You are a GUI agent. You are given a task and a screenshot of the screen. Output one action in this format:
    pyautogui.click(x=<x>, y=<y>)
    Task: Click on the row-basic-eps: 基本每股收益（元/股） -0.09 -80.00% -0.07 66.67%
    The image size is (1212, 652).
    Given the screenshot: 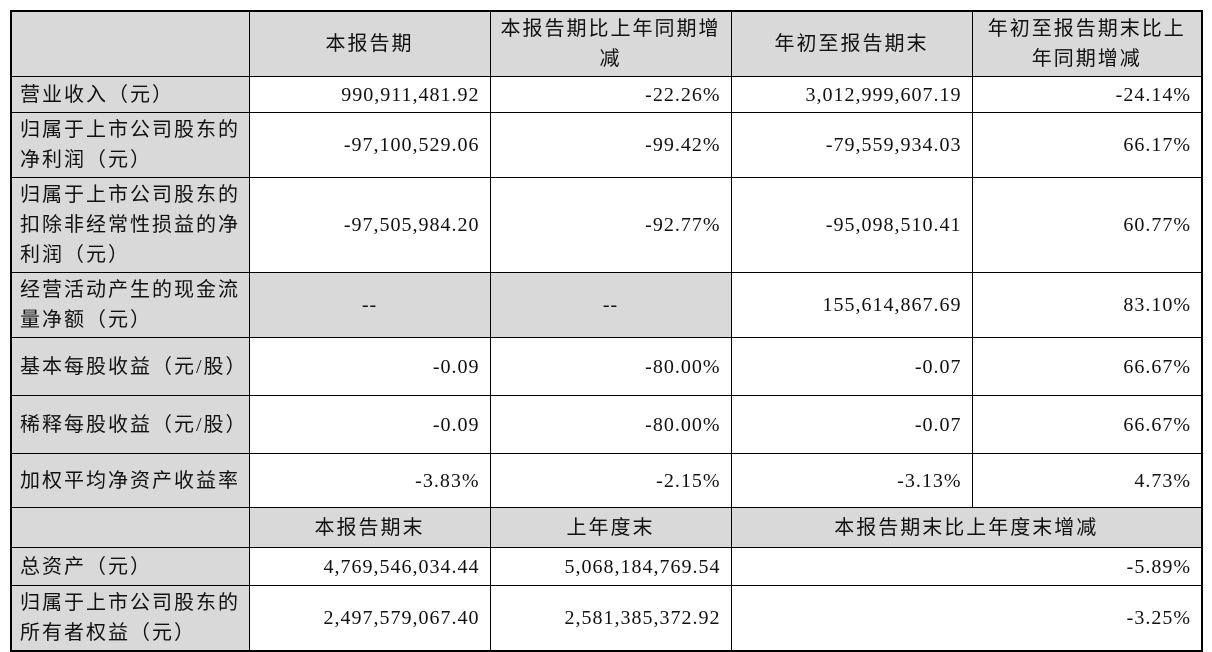 What is the action you would take?
    pyautogui.click(x=606, y=366)
    